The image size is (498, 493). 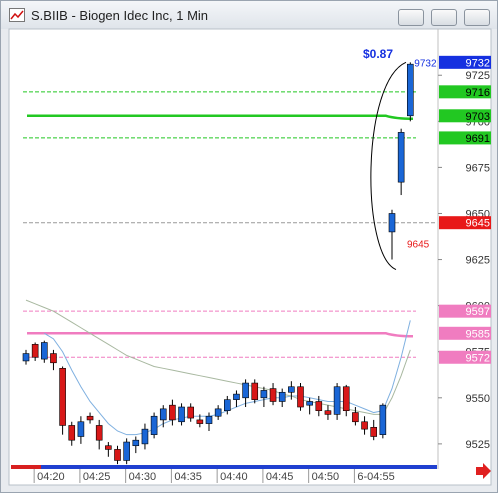 I want to click on maximize-button, so click(x=444, y=17).